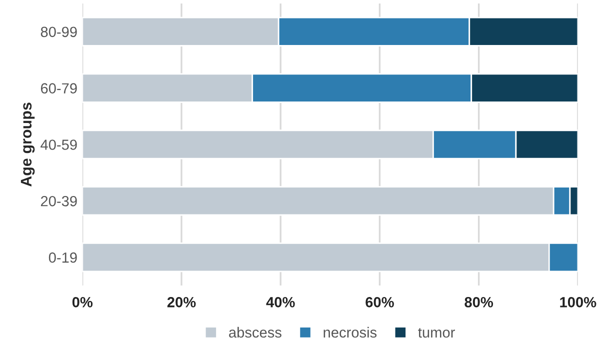  Describe the element at coordinates (350, 332) in the screenshot. I see `legend-label: necrosis` at that location.